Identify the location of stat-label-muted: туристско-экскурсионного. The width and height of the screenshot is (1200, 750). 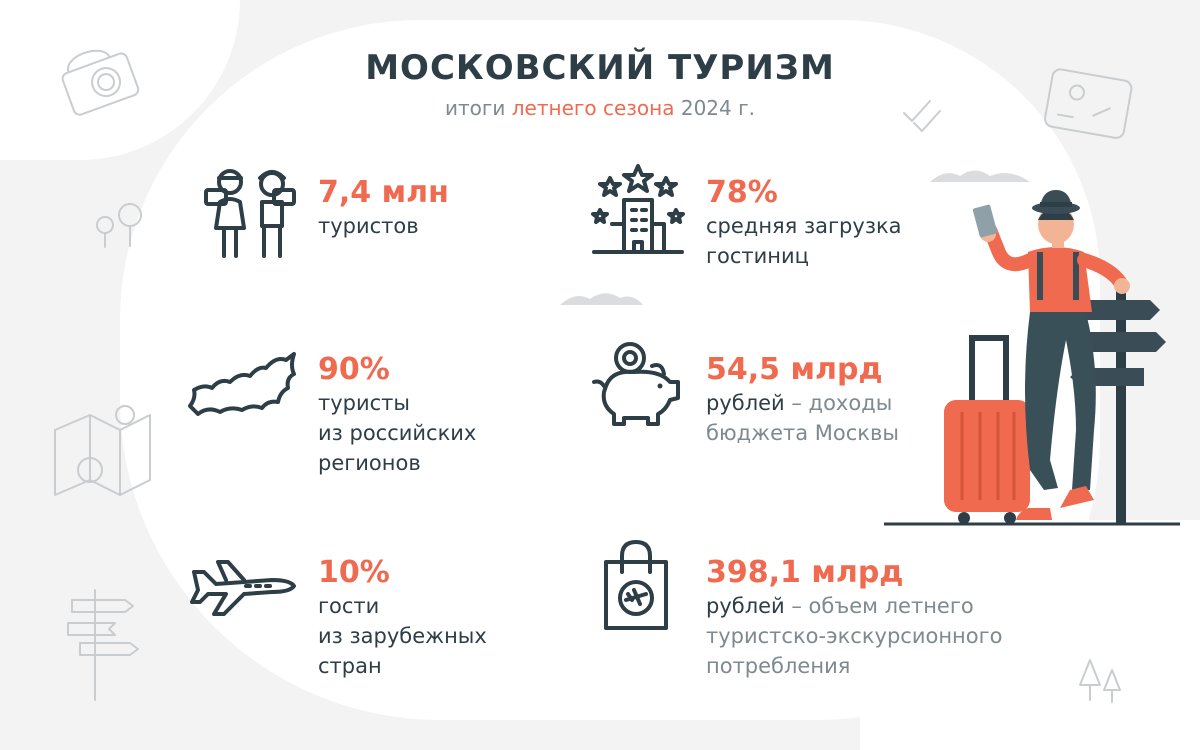
(854, 636).